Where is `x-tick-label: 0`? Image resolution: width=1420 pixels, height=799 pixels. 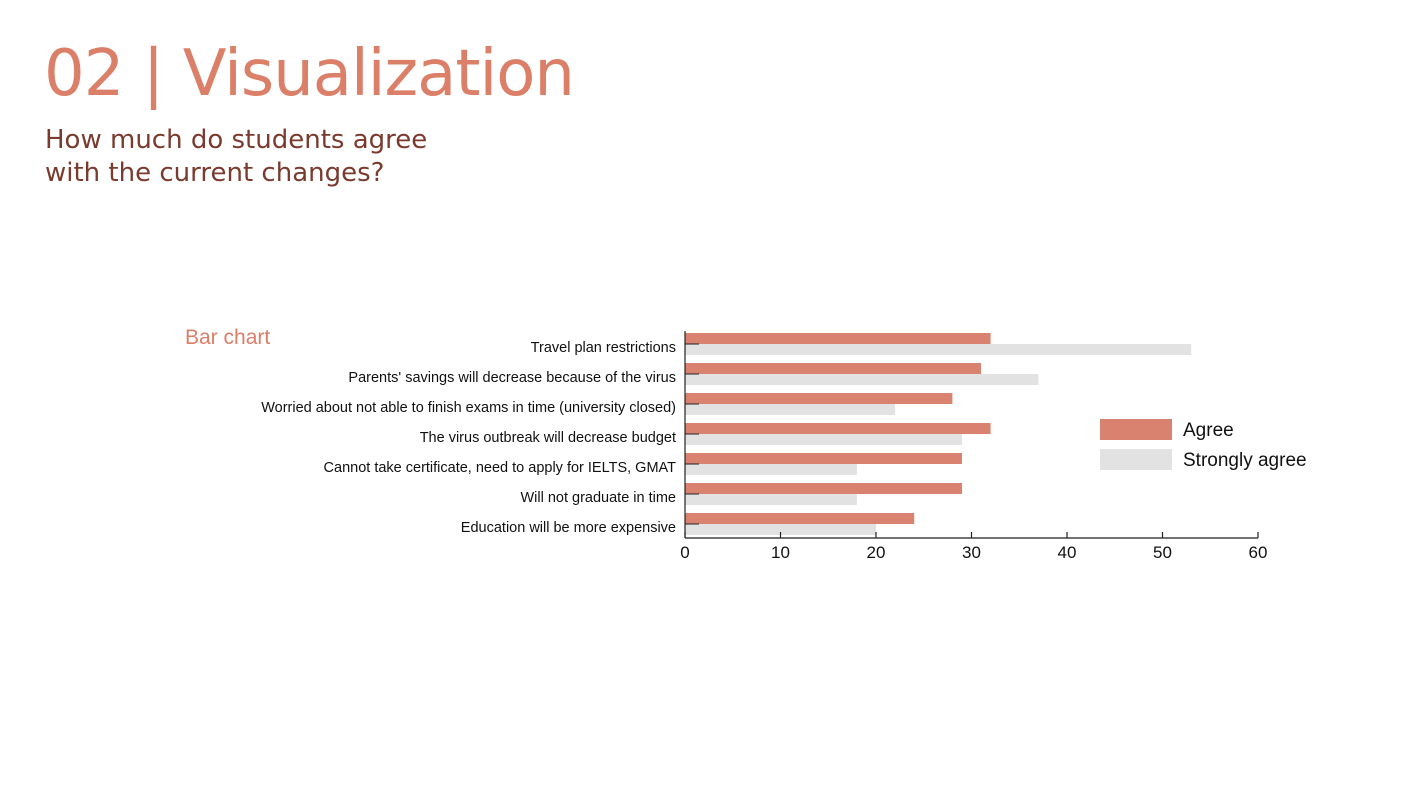
x-tick-label: 0 is located at coordinates (684, 552).